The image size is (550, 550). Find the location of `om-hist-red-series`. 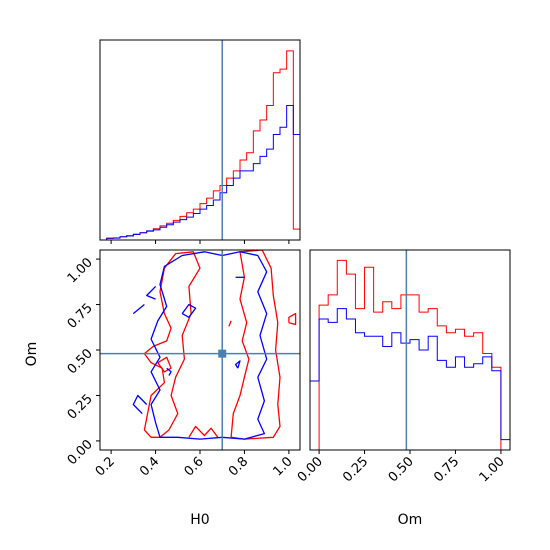

om-hist-red-series is located at coordinates (410, 355).